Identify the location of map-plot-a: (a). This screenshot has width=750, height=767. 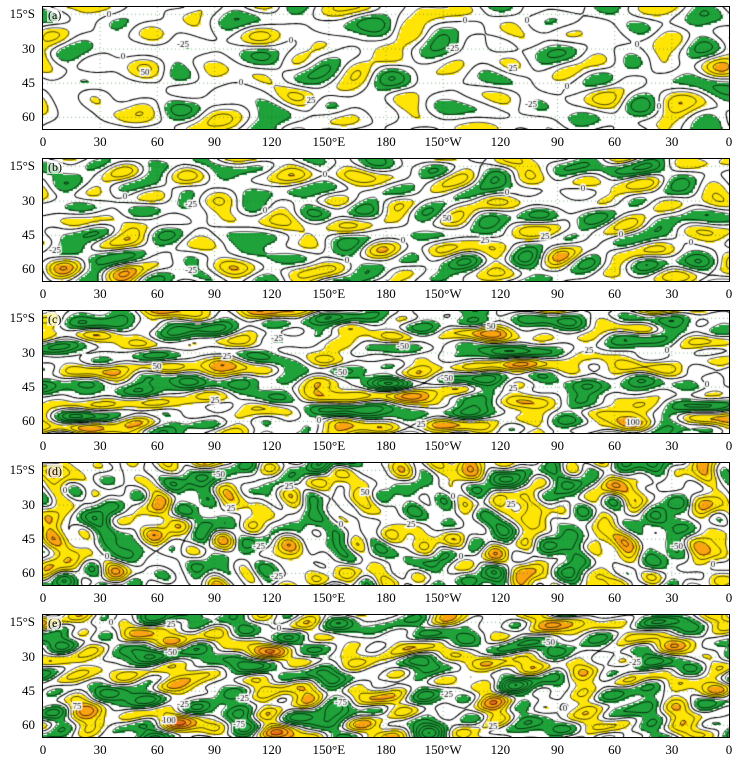
(386, 68).